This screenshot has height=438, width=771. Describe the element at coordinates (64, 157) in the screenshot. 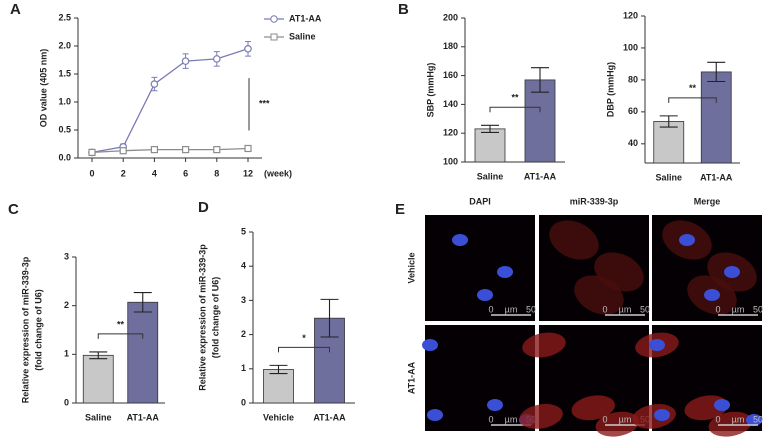

I see `y-tick-label: 0.0` at that location.